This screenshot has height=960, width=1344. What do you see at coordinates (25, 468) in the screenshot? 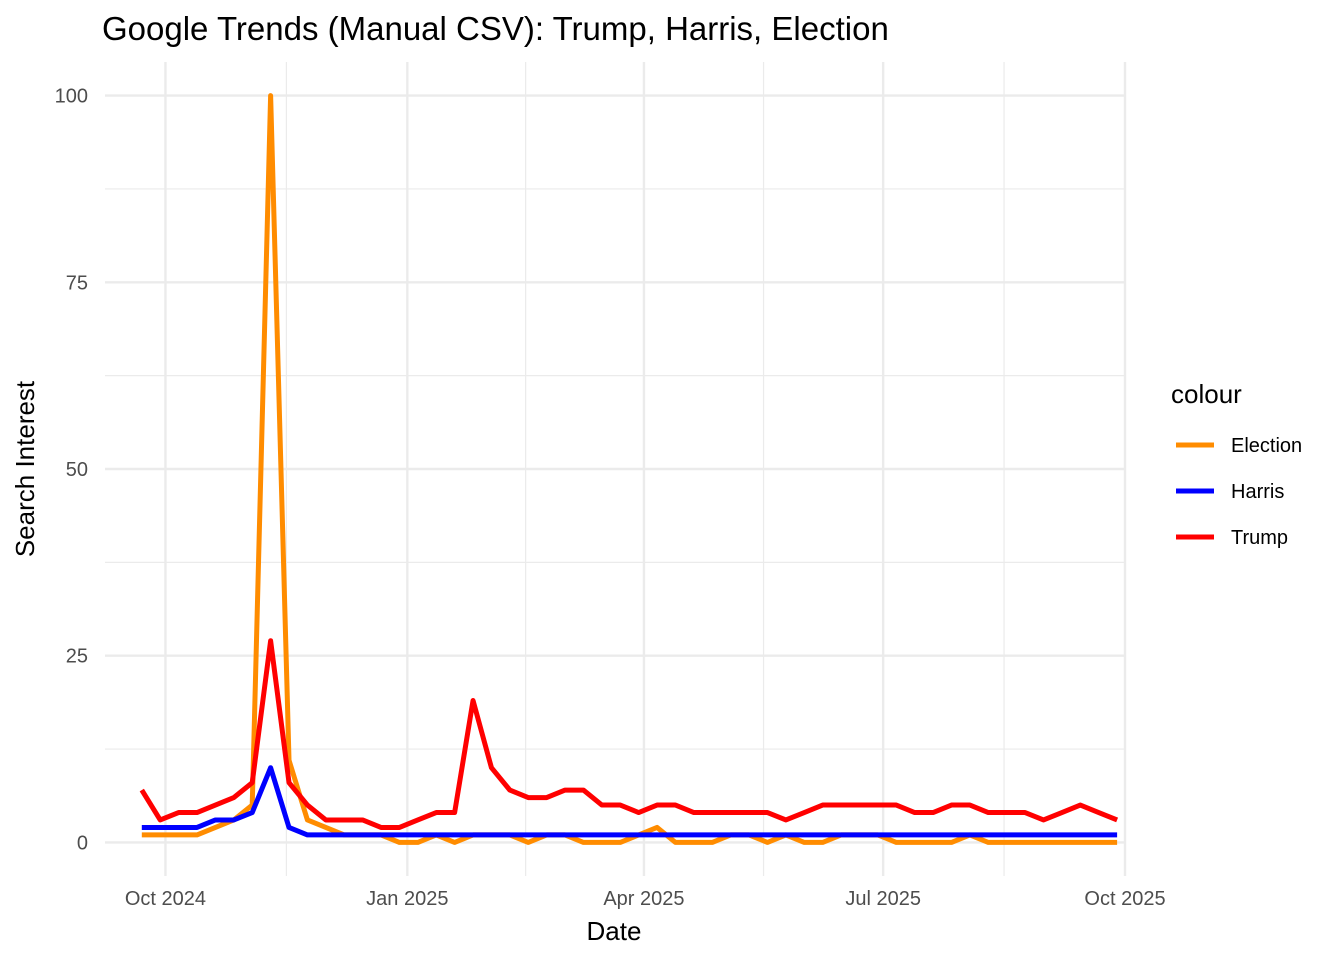
I see `y-axis-title: Search Interest` at bounding box center [25, 468].